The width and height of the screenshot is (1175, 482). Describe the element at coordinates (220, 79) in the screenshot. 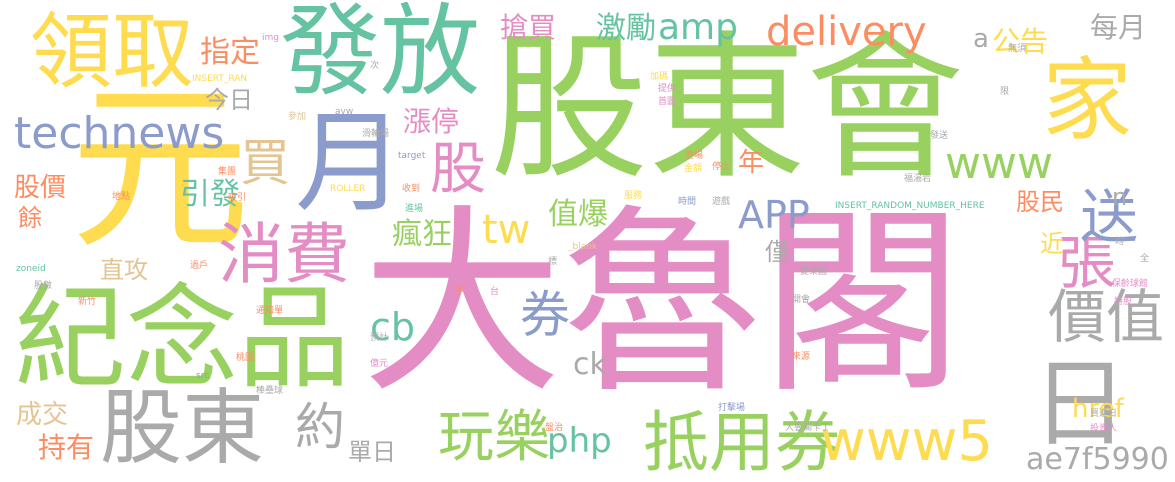

I see `word-insert-ran: INSERT_RAN` at that location.